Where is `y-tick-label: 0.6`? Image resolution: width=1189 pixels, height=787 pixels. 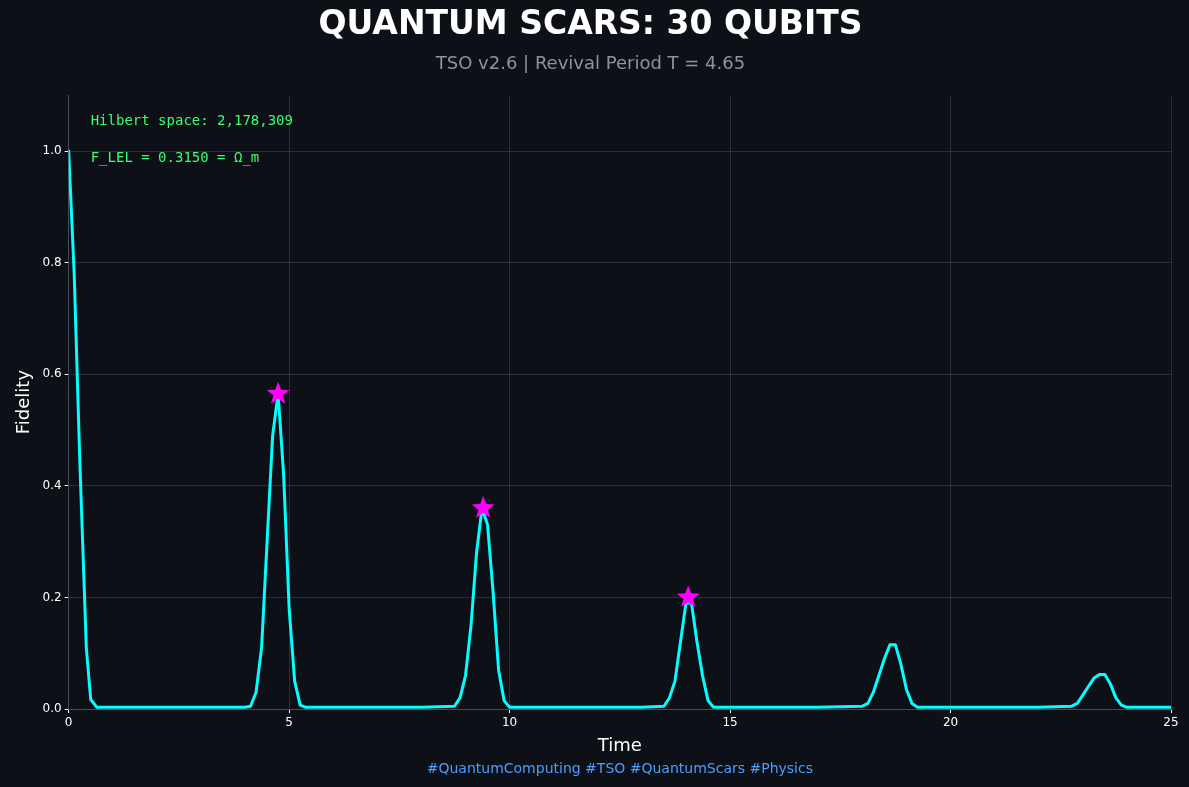 y-tick-label: 0.6 is located at coordinates (52, 373).